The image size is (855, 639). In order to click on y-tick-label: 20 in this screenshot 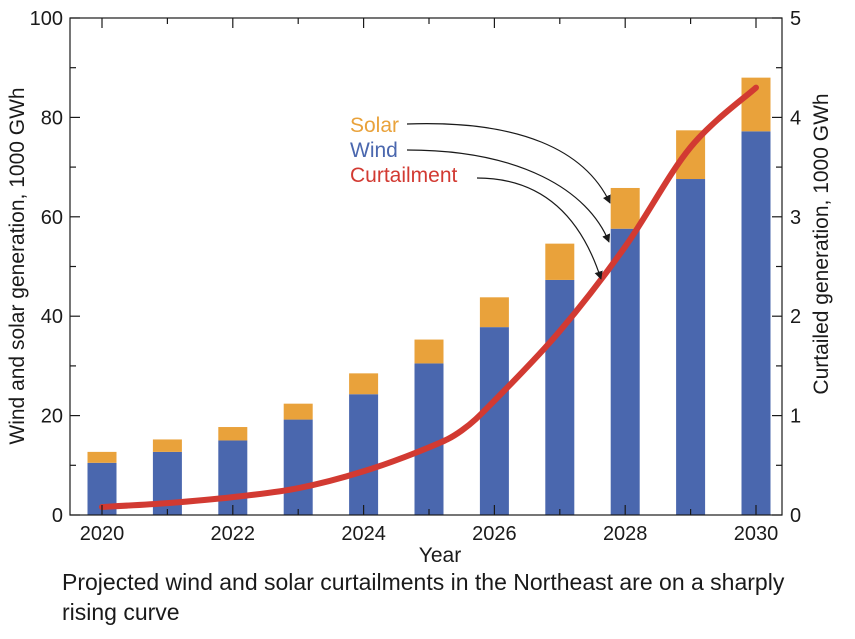, I will do `click(52, 417)`.